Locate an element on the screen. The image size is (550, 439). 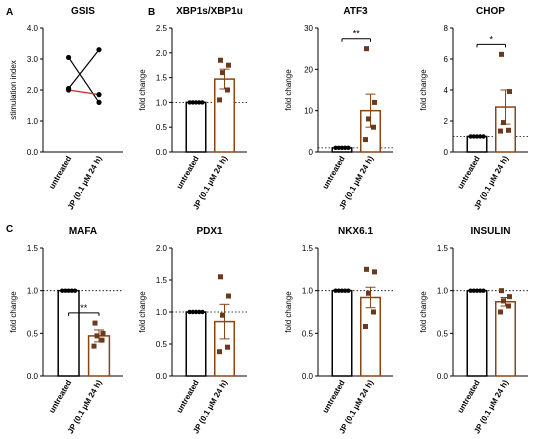
y-tick-label: 2 is located at coordinates (446, 121).